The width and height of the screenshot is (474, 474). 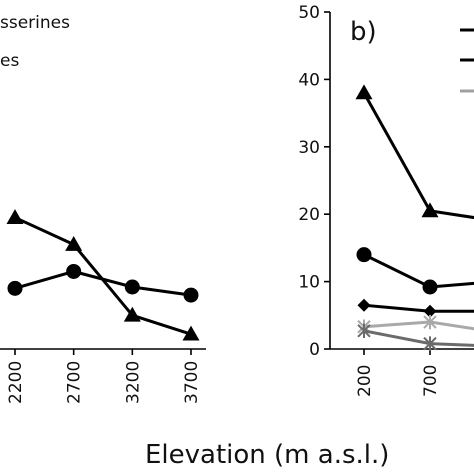 What do you see at coordinates (192, 382) in the screenshot?
I see `x-tick-label: 3700` at bounding box center [192, 382].